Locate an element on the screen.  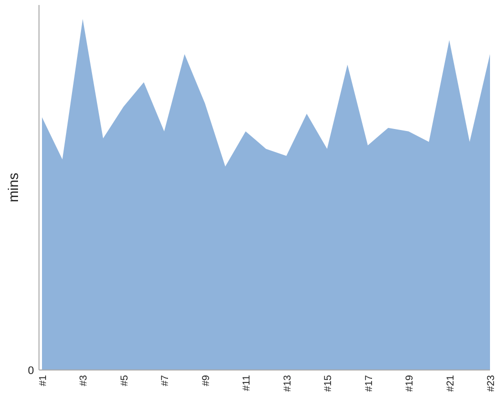
x-tick-label: #15 is located at coordinates (328, 383).